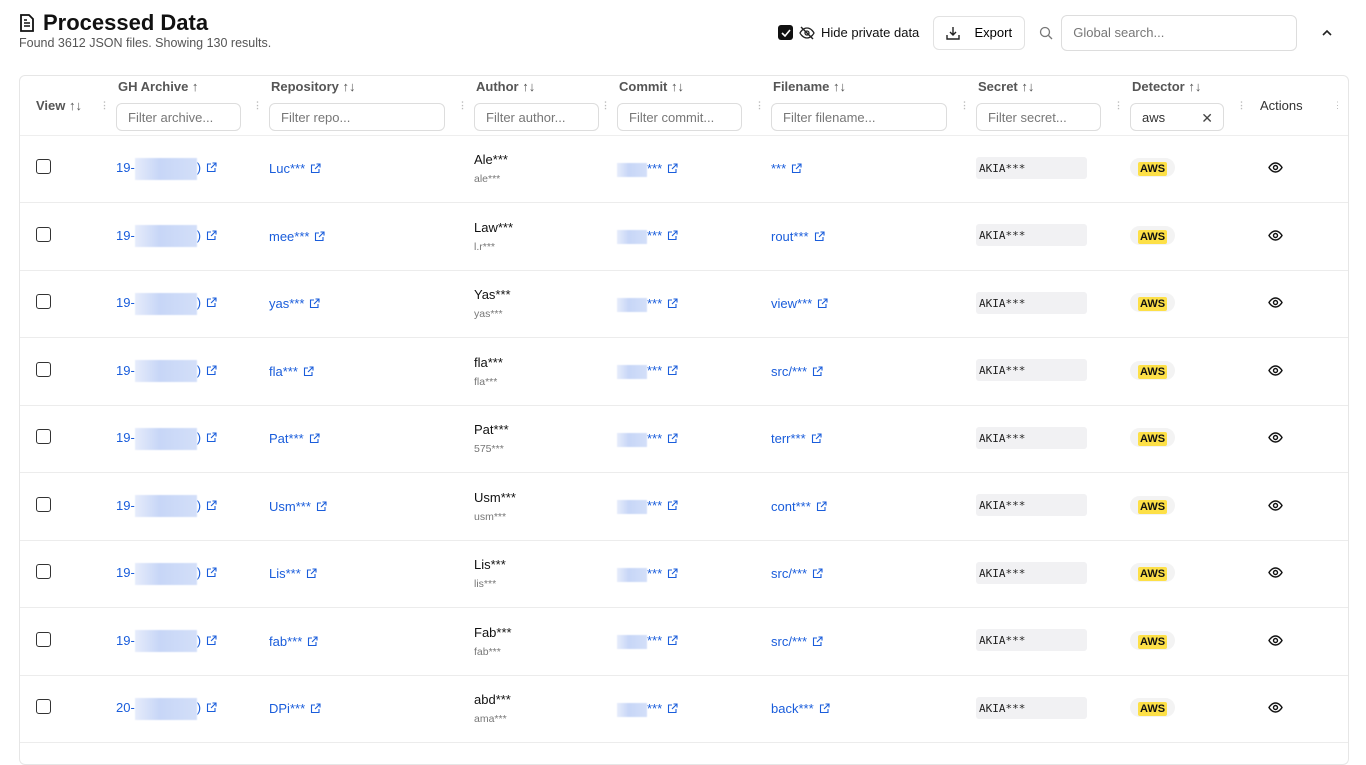 This screenshot has height=765, width=1366. Describe the element at coordinates (125, 708) in the screenshot. I see `gh-archive-text: 20-` at that location.